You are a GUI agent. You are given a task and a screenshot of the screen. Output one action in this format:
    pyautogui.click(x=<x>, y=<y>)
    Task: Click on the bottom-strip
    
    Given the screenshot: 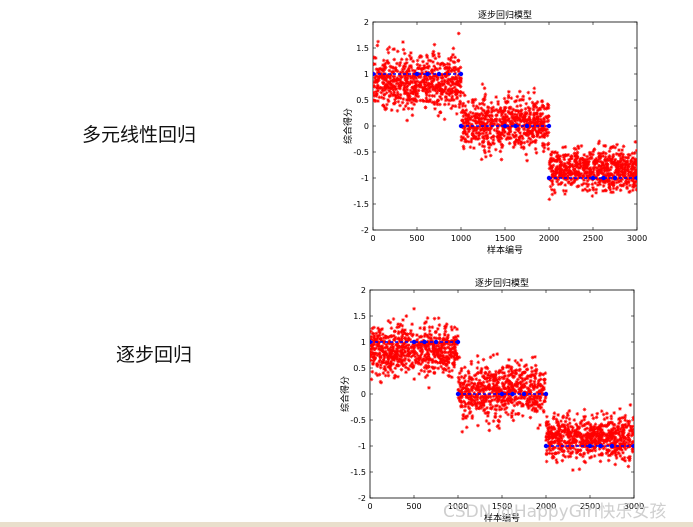 What is the action you would take?
    pyautogui.click(x=346, y=524)
    